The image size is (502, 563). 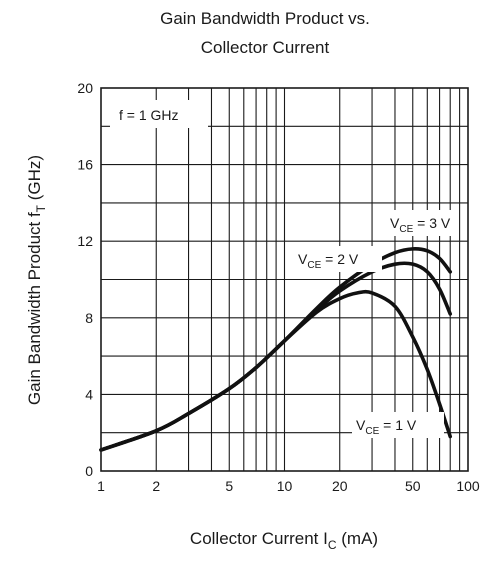 I want to click on y-axis-label-sub: T, so click(x=41, y=208).